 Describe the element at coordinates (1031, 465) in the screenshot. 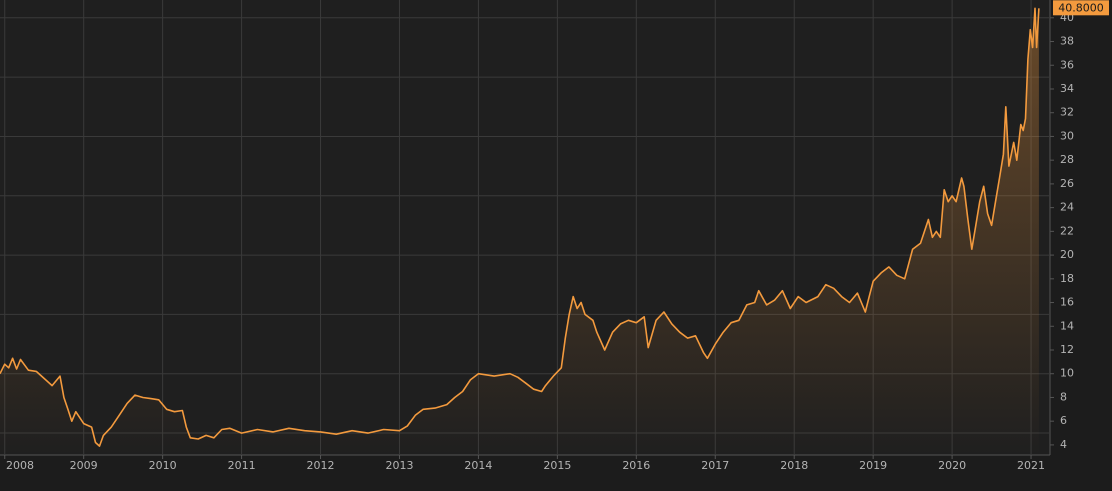

I see `x-tick-label: 2021` at that location.